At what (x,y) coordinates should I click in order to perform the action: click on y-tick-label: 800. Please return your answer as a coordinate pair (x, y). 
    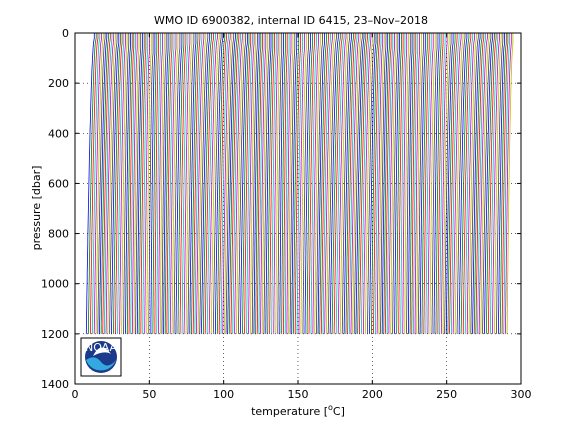
    Looking at the image, I should click on (58, 234).